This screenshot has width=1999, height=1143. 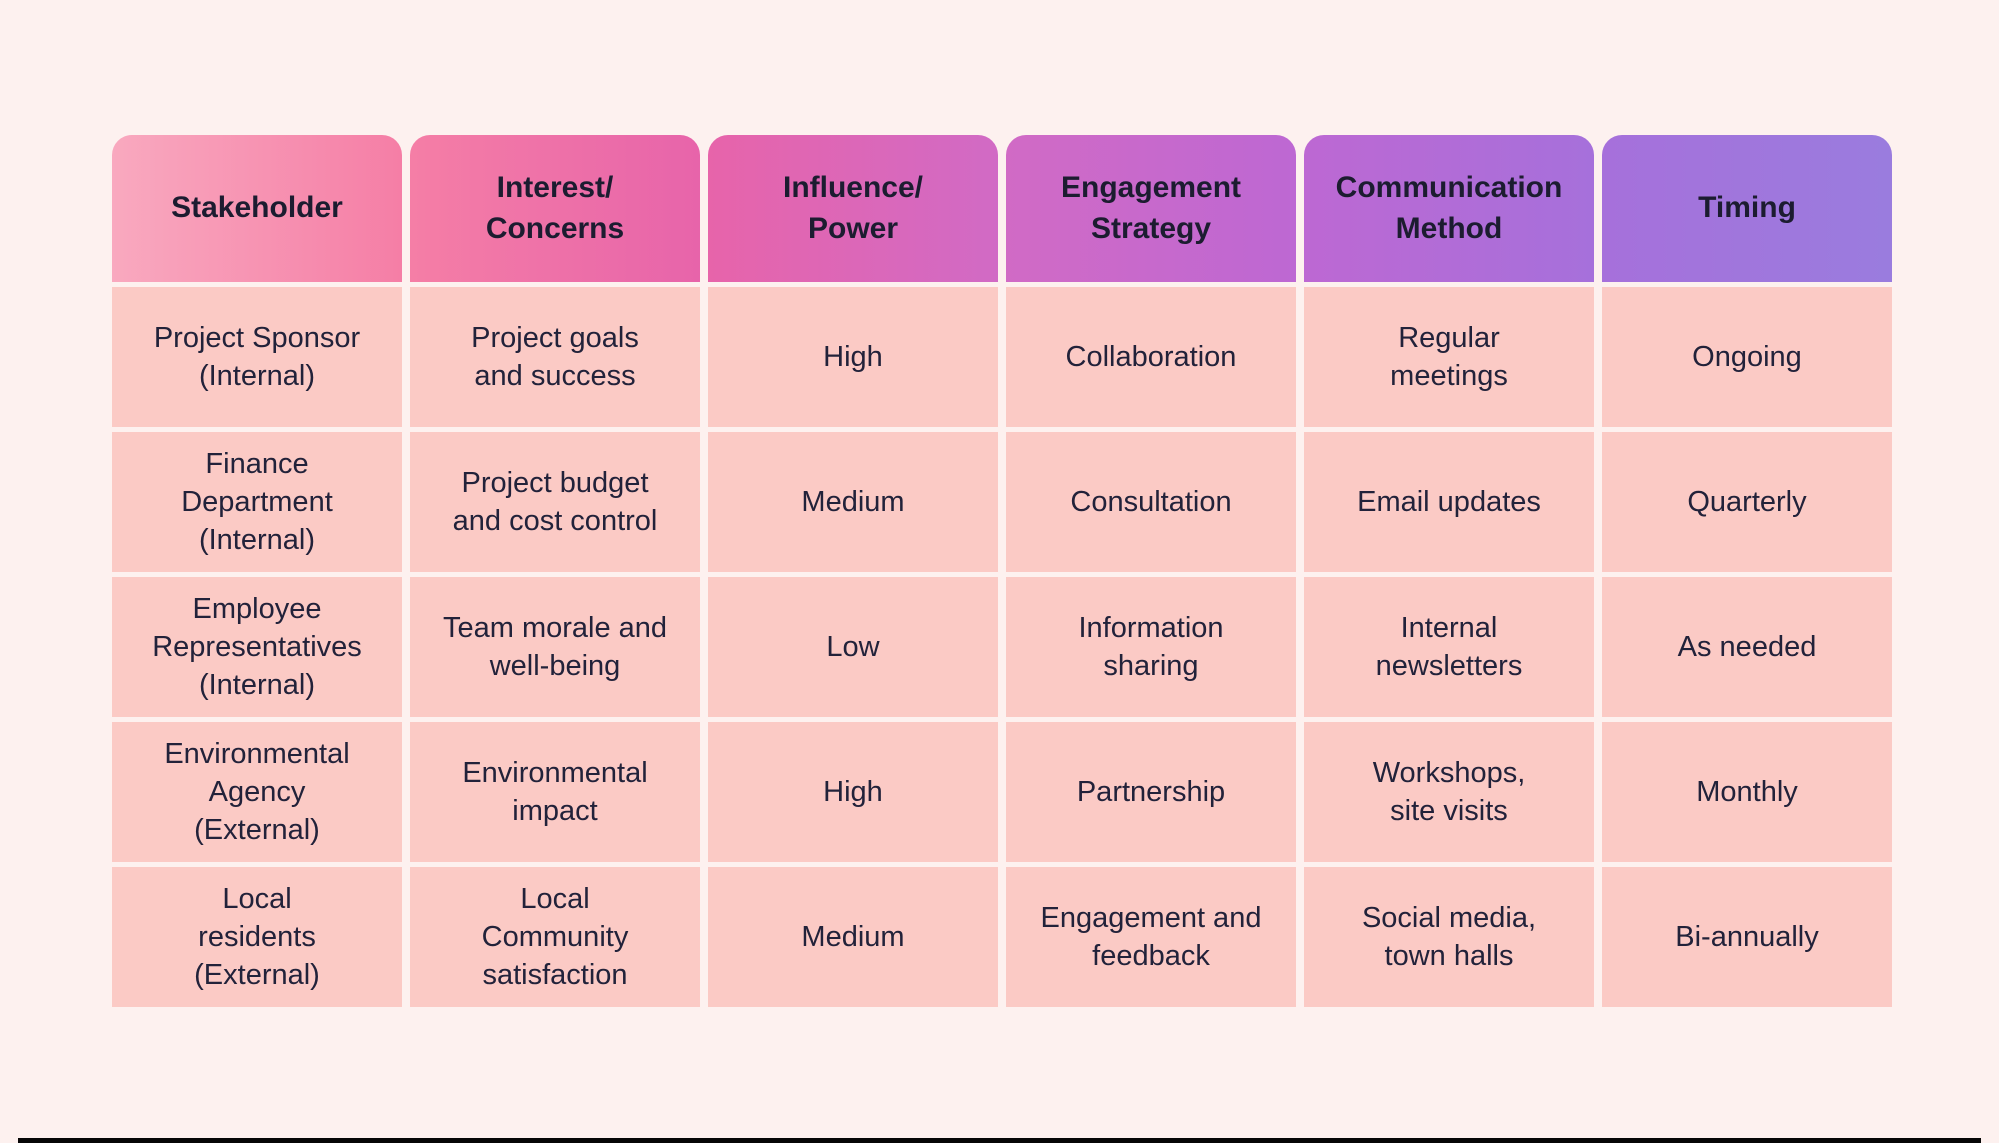 What do you see at coordinates (1747, 208) in the screenshot?
I see `header-cell-timing: Timing` at bounding box center [1747, 208].